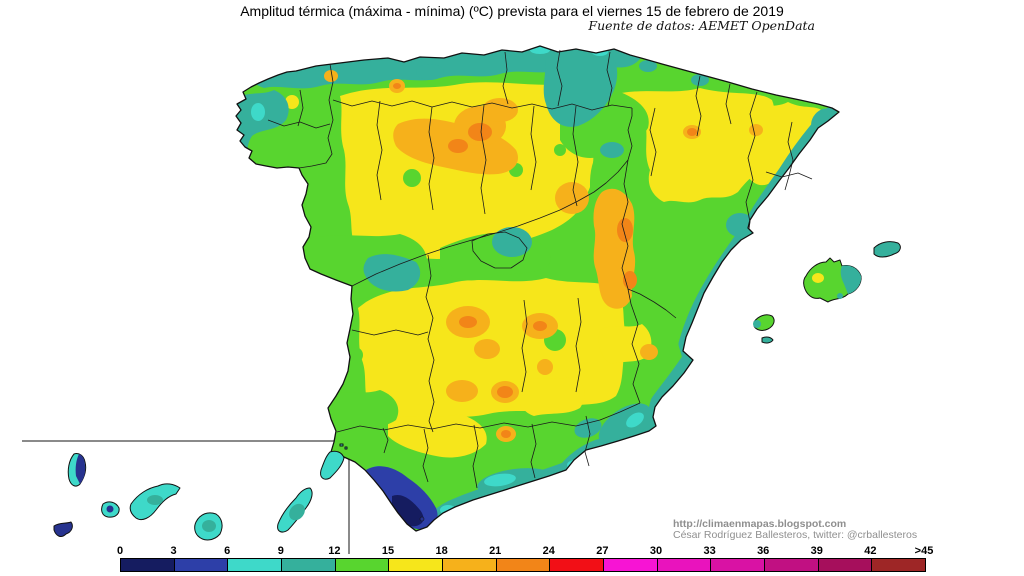 The width and height of the screenshot is (1024, 576). Describe the element at coordinates (816, 551) in the screenshot. I see `legend-tick-label: 39` at that location.